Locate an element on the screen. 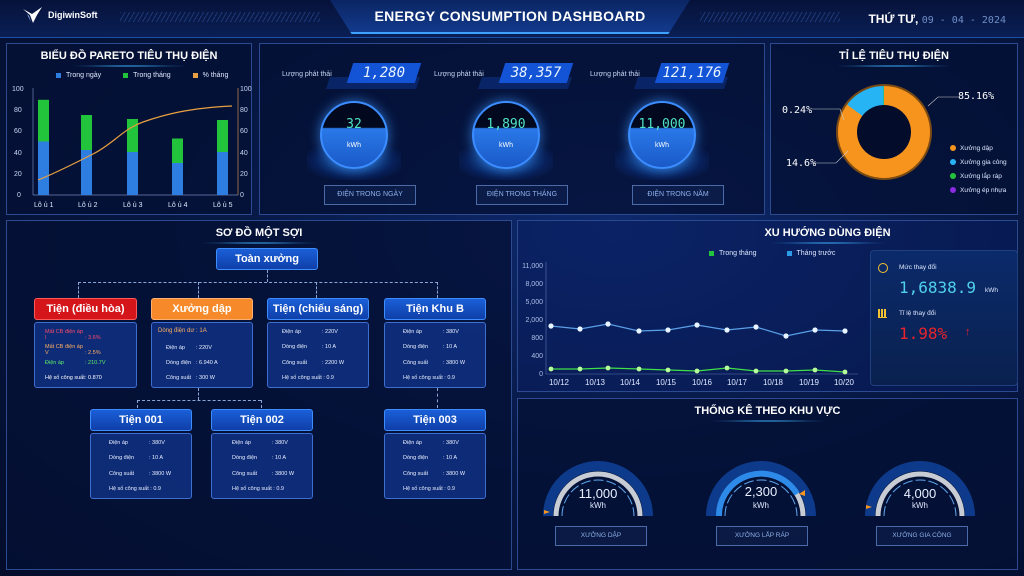  pareto-title: BIỂU ĐỒ PARETO TIÊU THỤ ĐIỆN is located at coordinates (129, 58).